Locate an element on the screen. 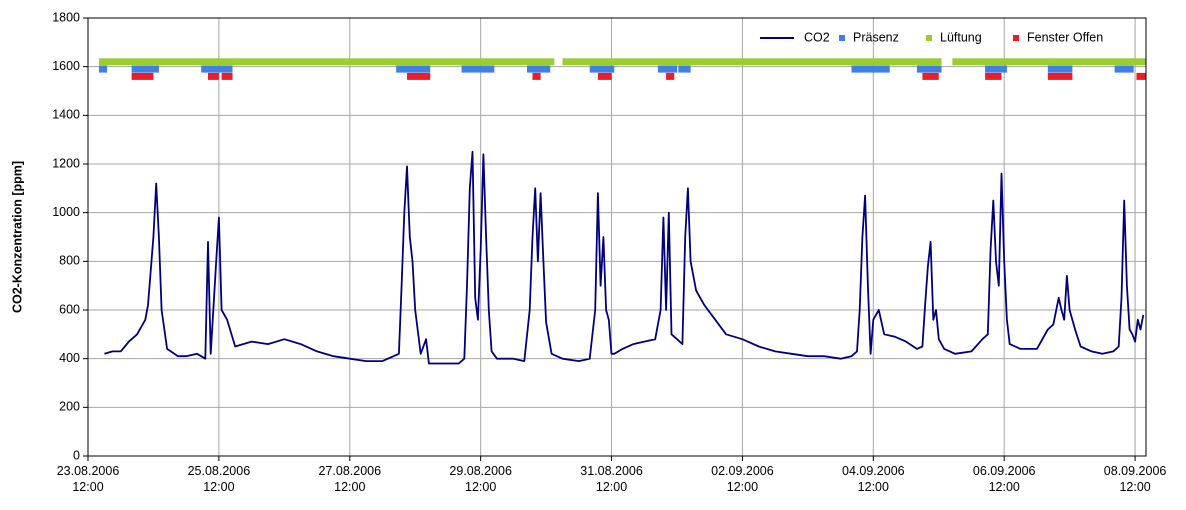 The width and height of the screenshot is (1186, 510). y-tick-label: 1800 is located at coordinates (66, 17).